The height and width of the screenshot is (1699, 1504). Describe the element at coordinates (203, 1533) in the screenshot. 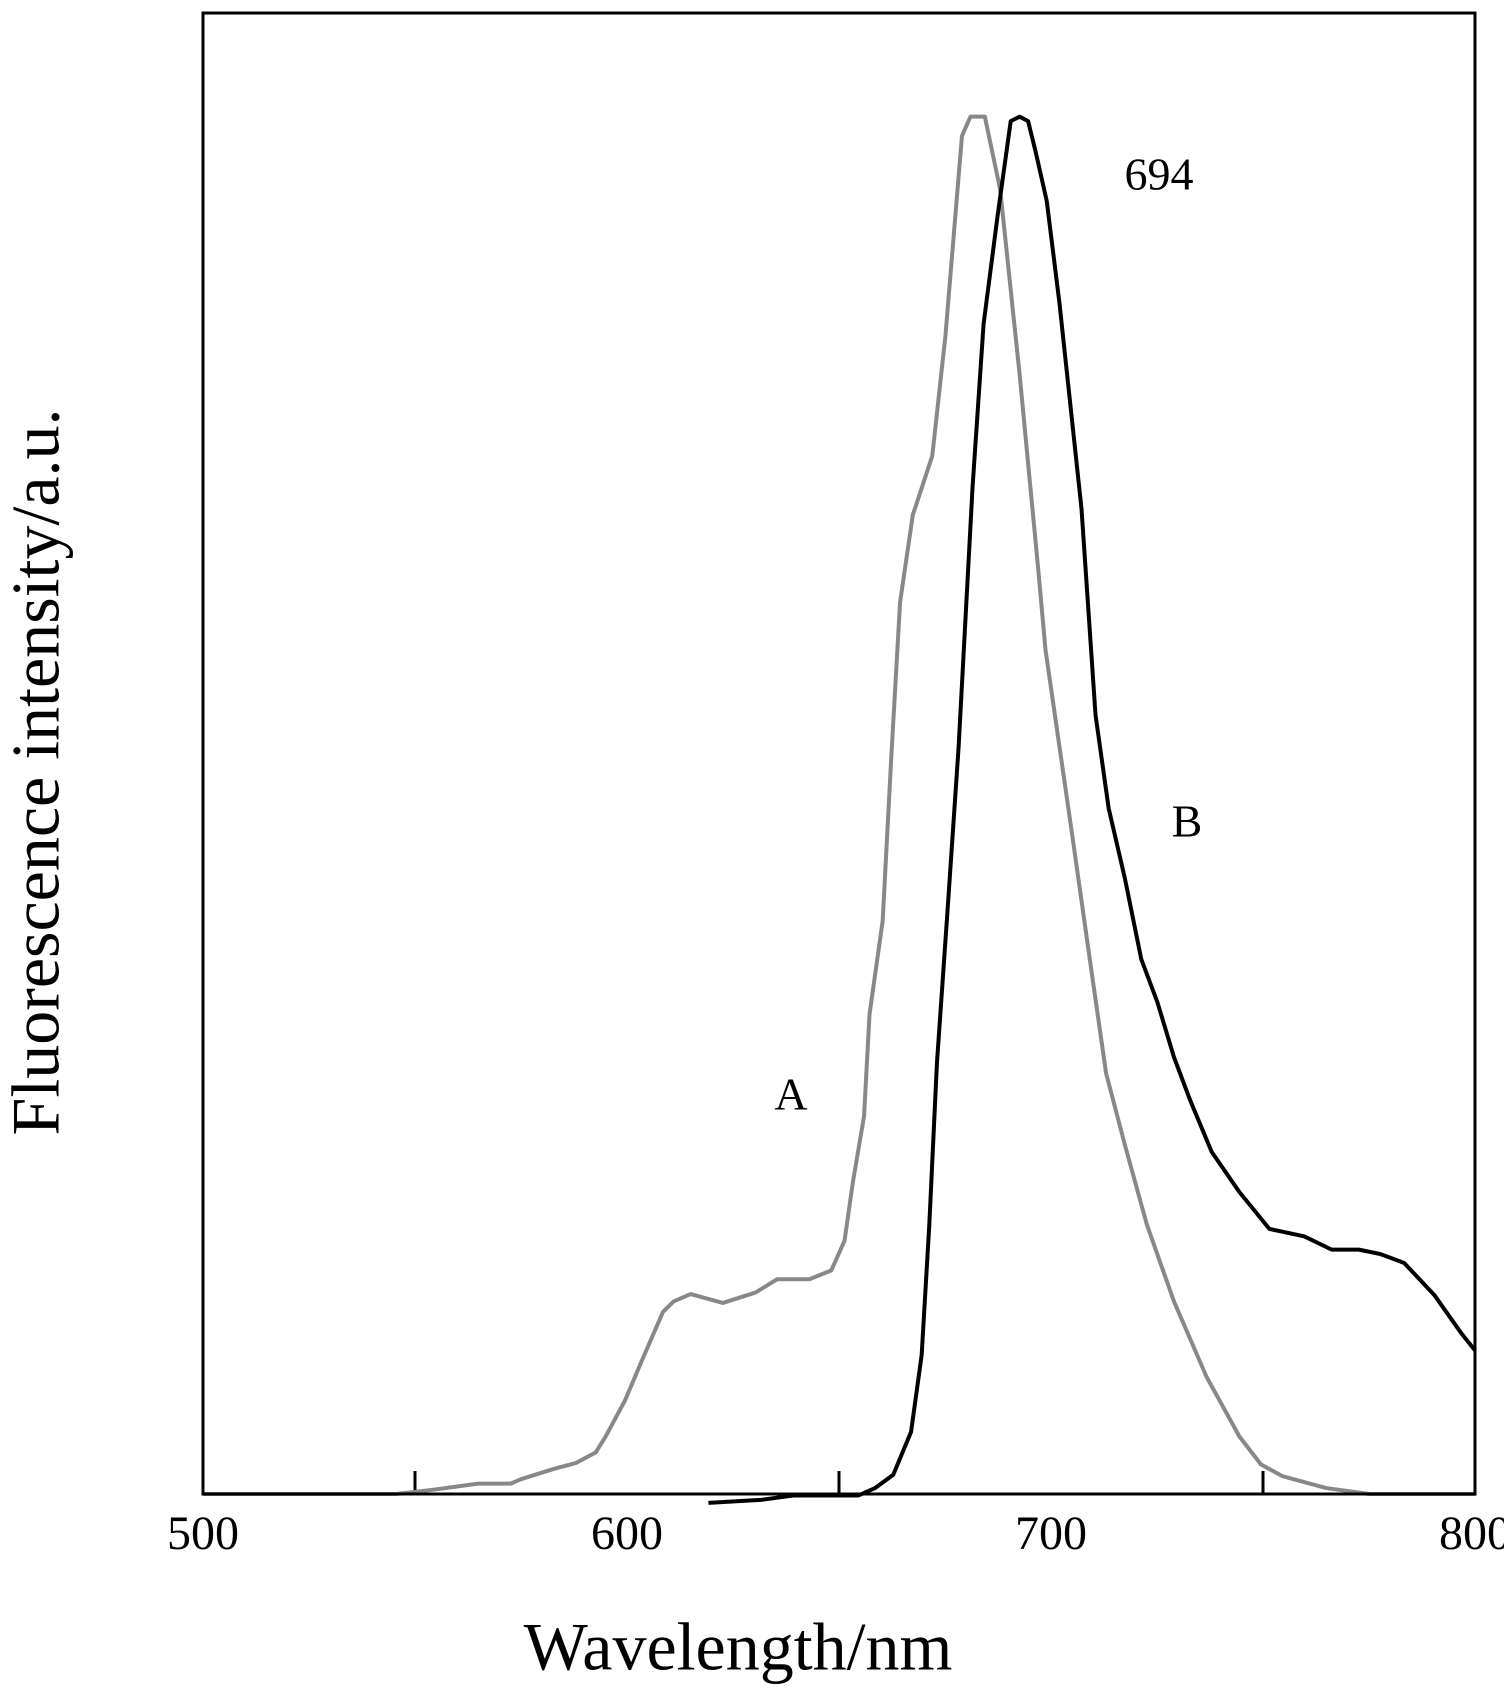

I see `x-tick-label: 500` at that location.